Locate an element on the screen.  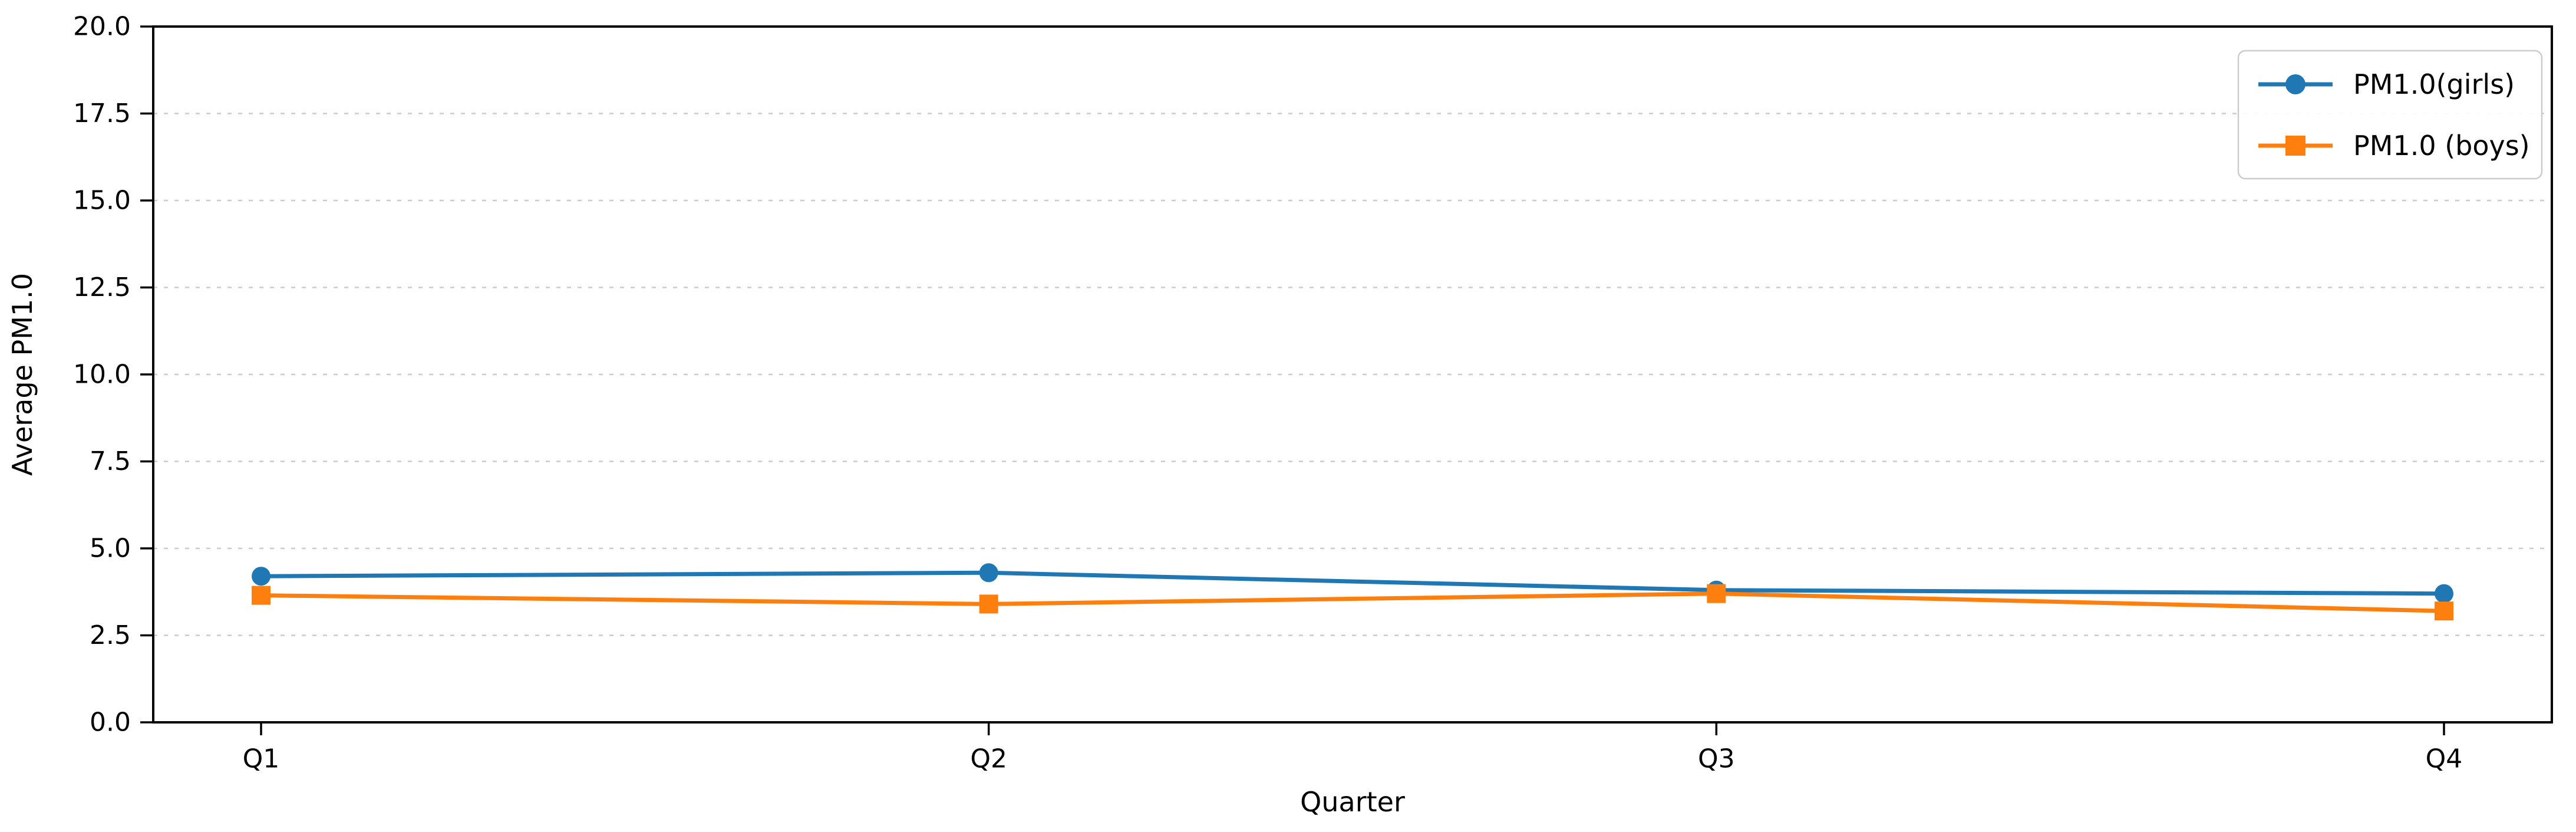
legend-marker-square is located at coordinates (2295, 146).